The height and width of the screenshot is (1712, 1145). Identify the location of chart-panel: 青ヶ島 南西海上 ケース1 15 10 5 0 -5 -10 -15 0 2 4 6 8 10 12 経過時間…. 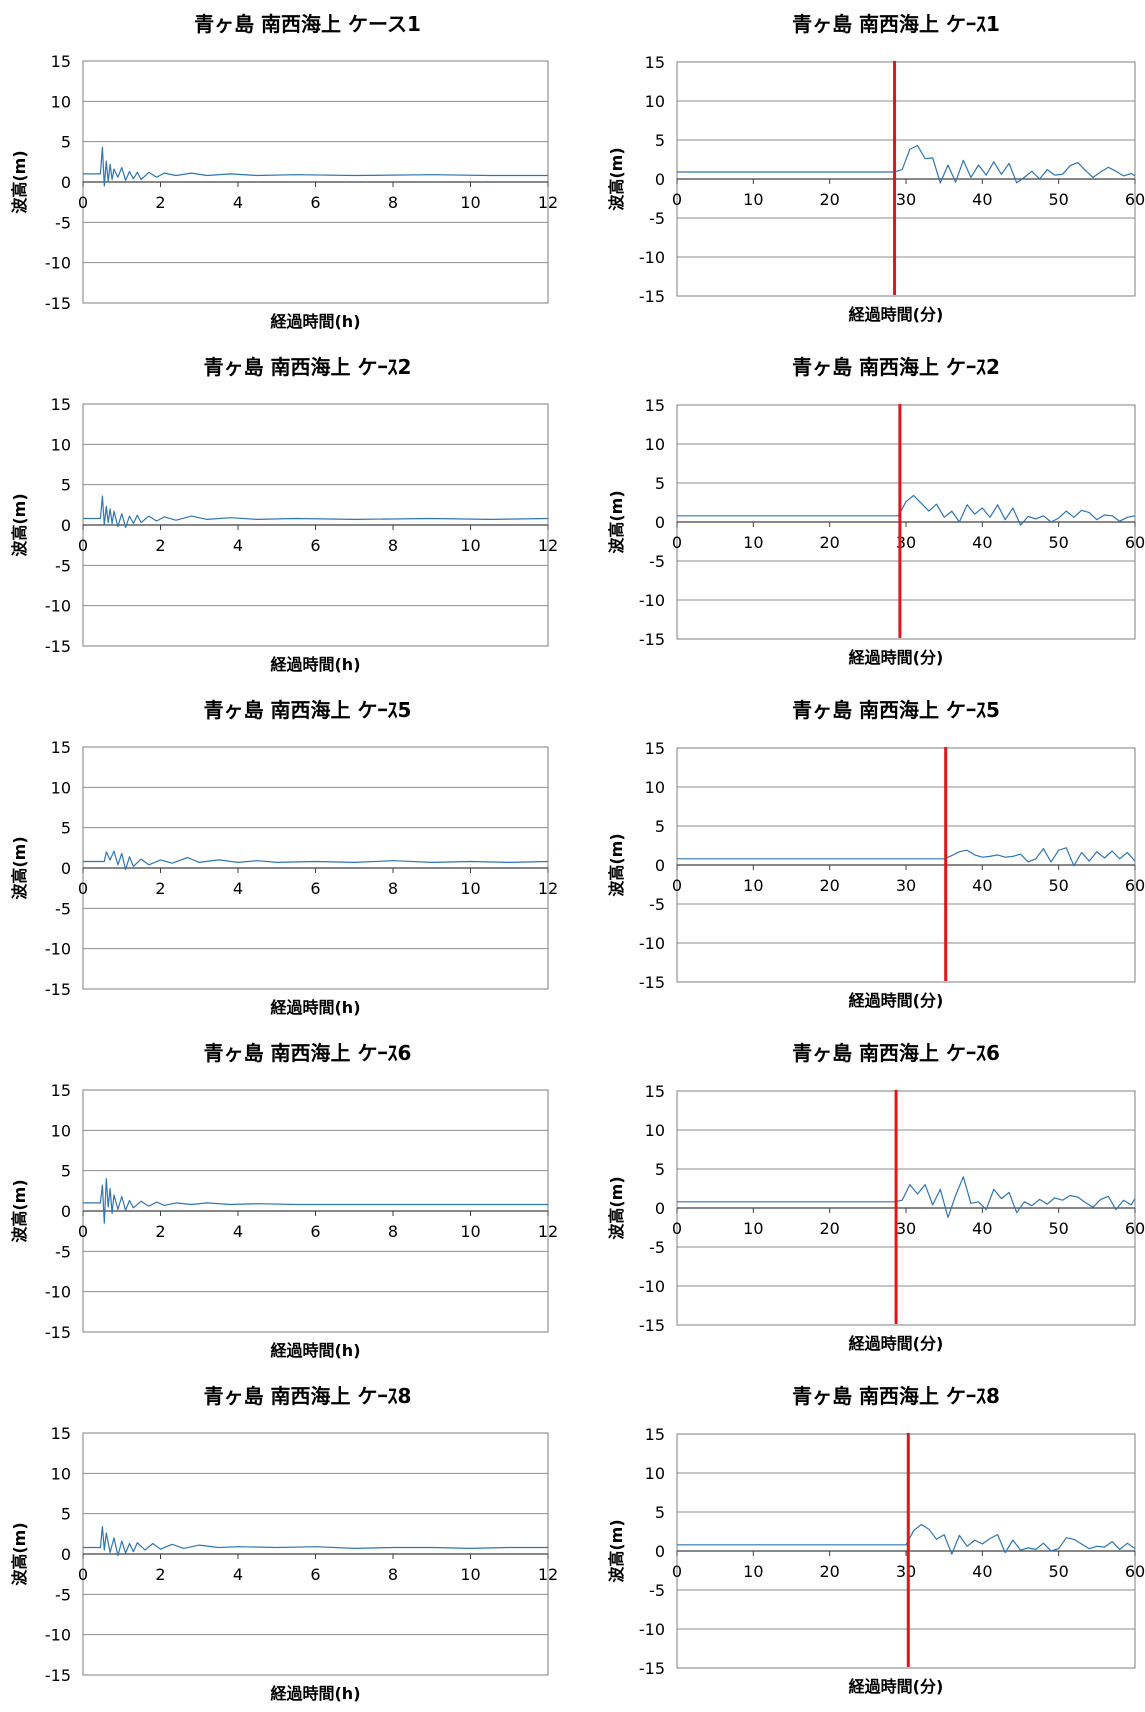
(286, 170).